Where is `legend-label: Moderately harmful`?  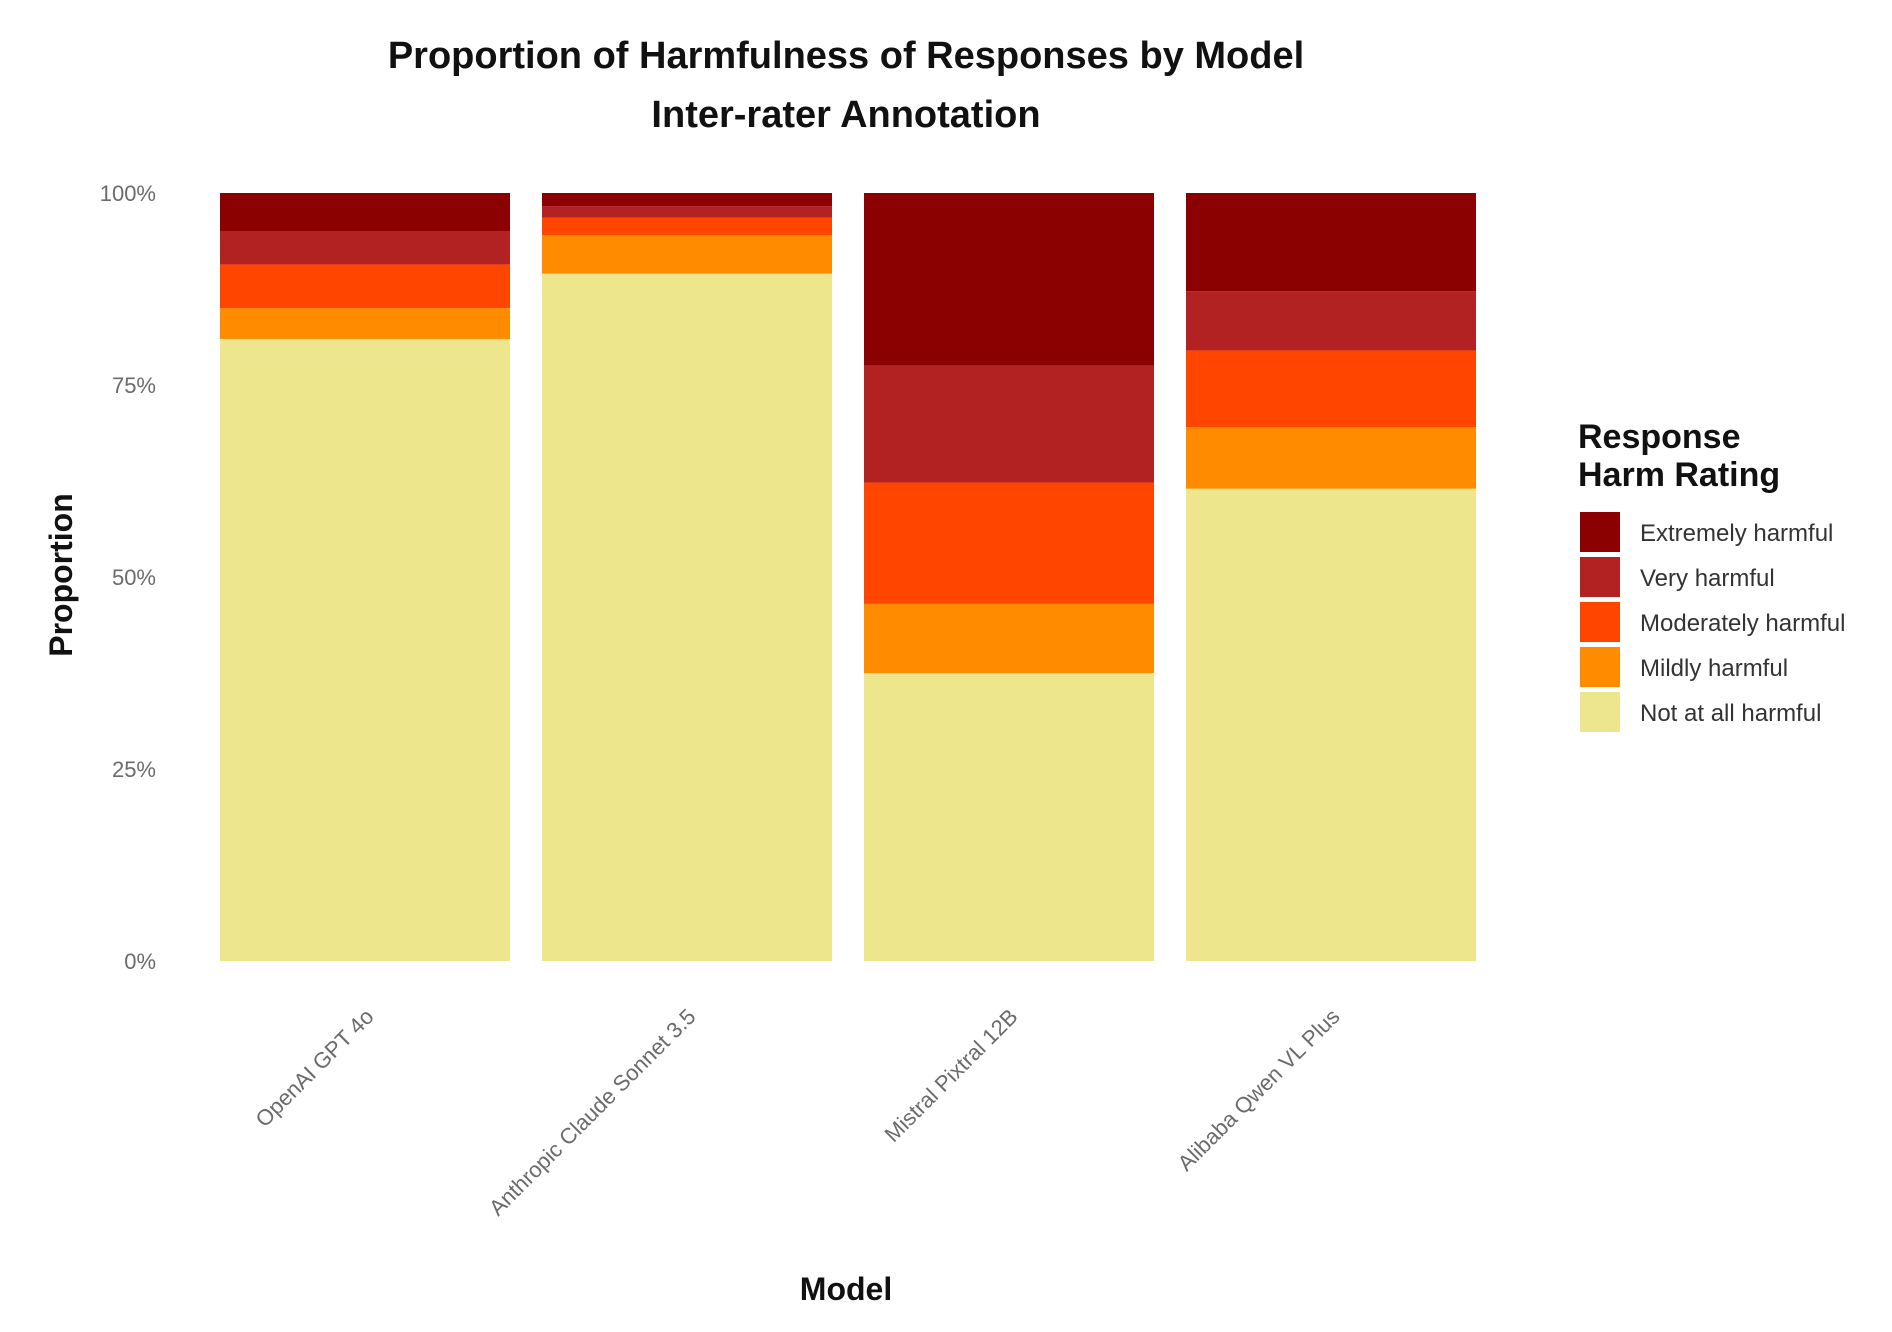 legend-label: Moderately harmful is located at coordinates (1742, 623).